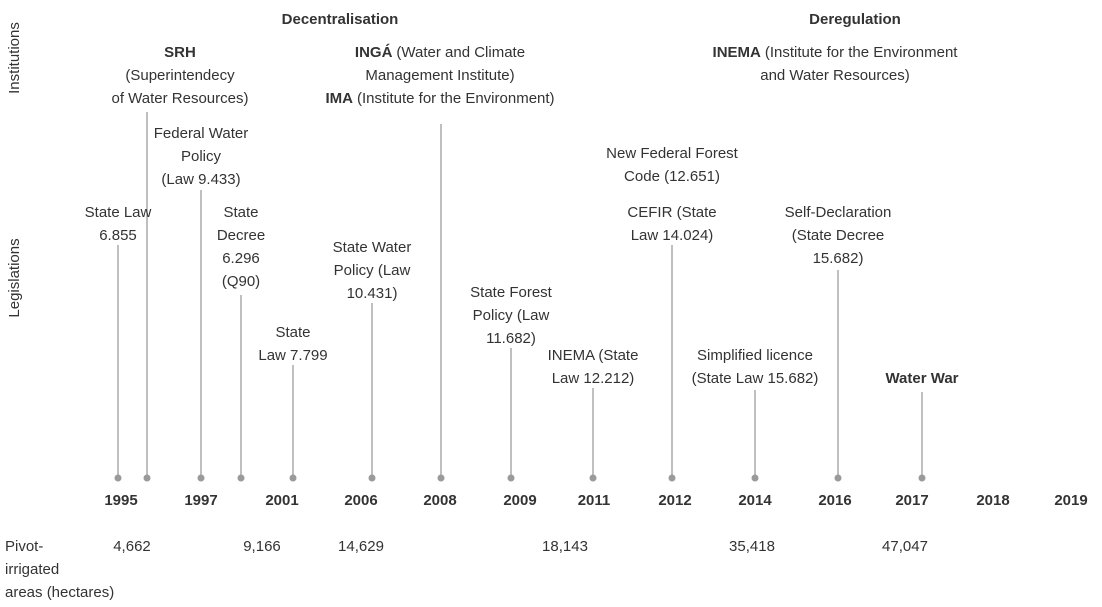 This screenshot has height=607, width=1102. What do you see at coordinates (752, 546) in the screenshot?
I see `pivot-value: 35,418` at bounding box center [752, 546].